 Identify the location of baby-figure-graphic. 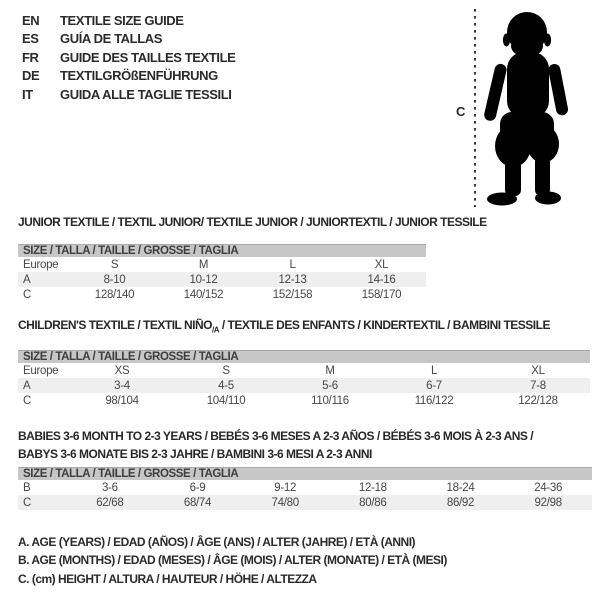
(521, 108).